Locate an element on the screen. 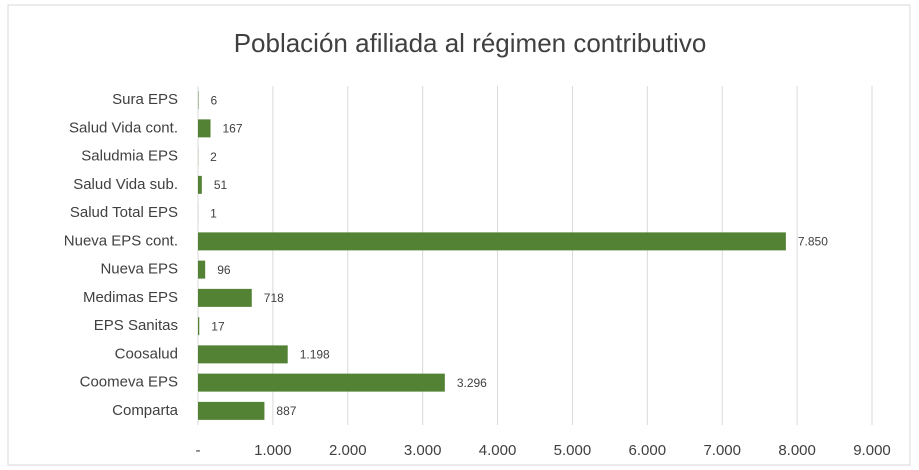  y-tick-label: Salud Total EPS is located at coordinates (124, 212).